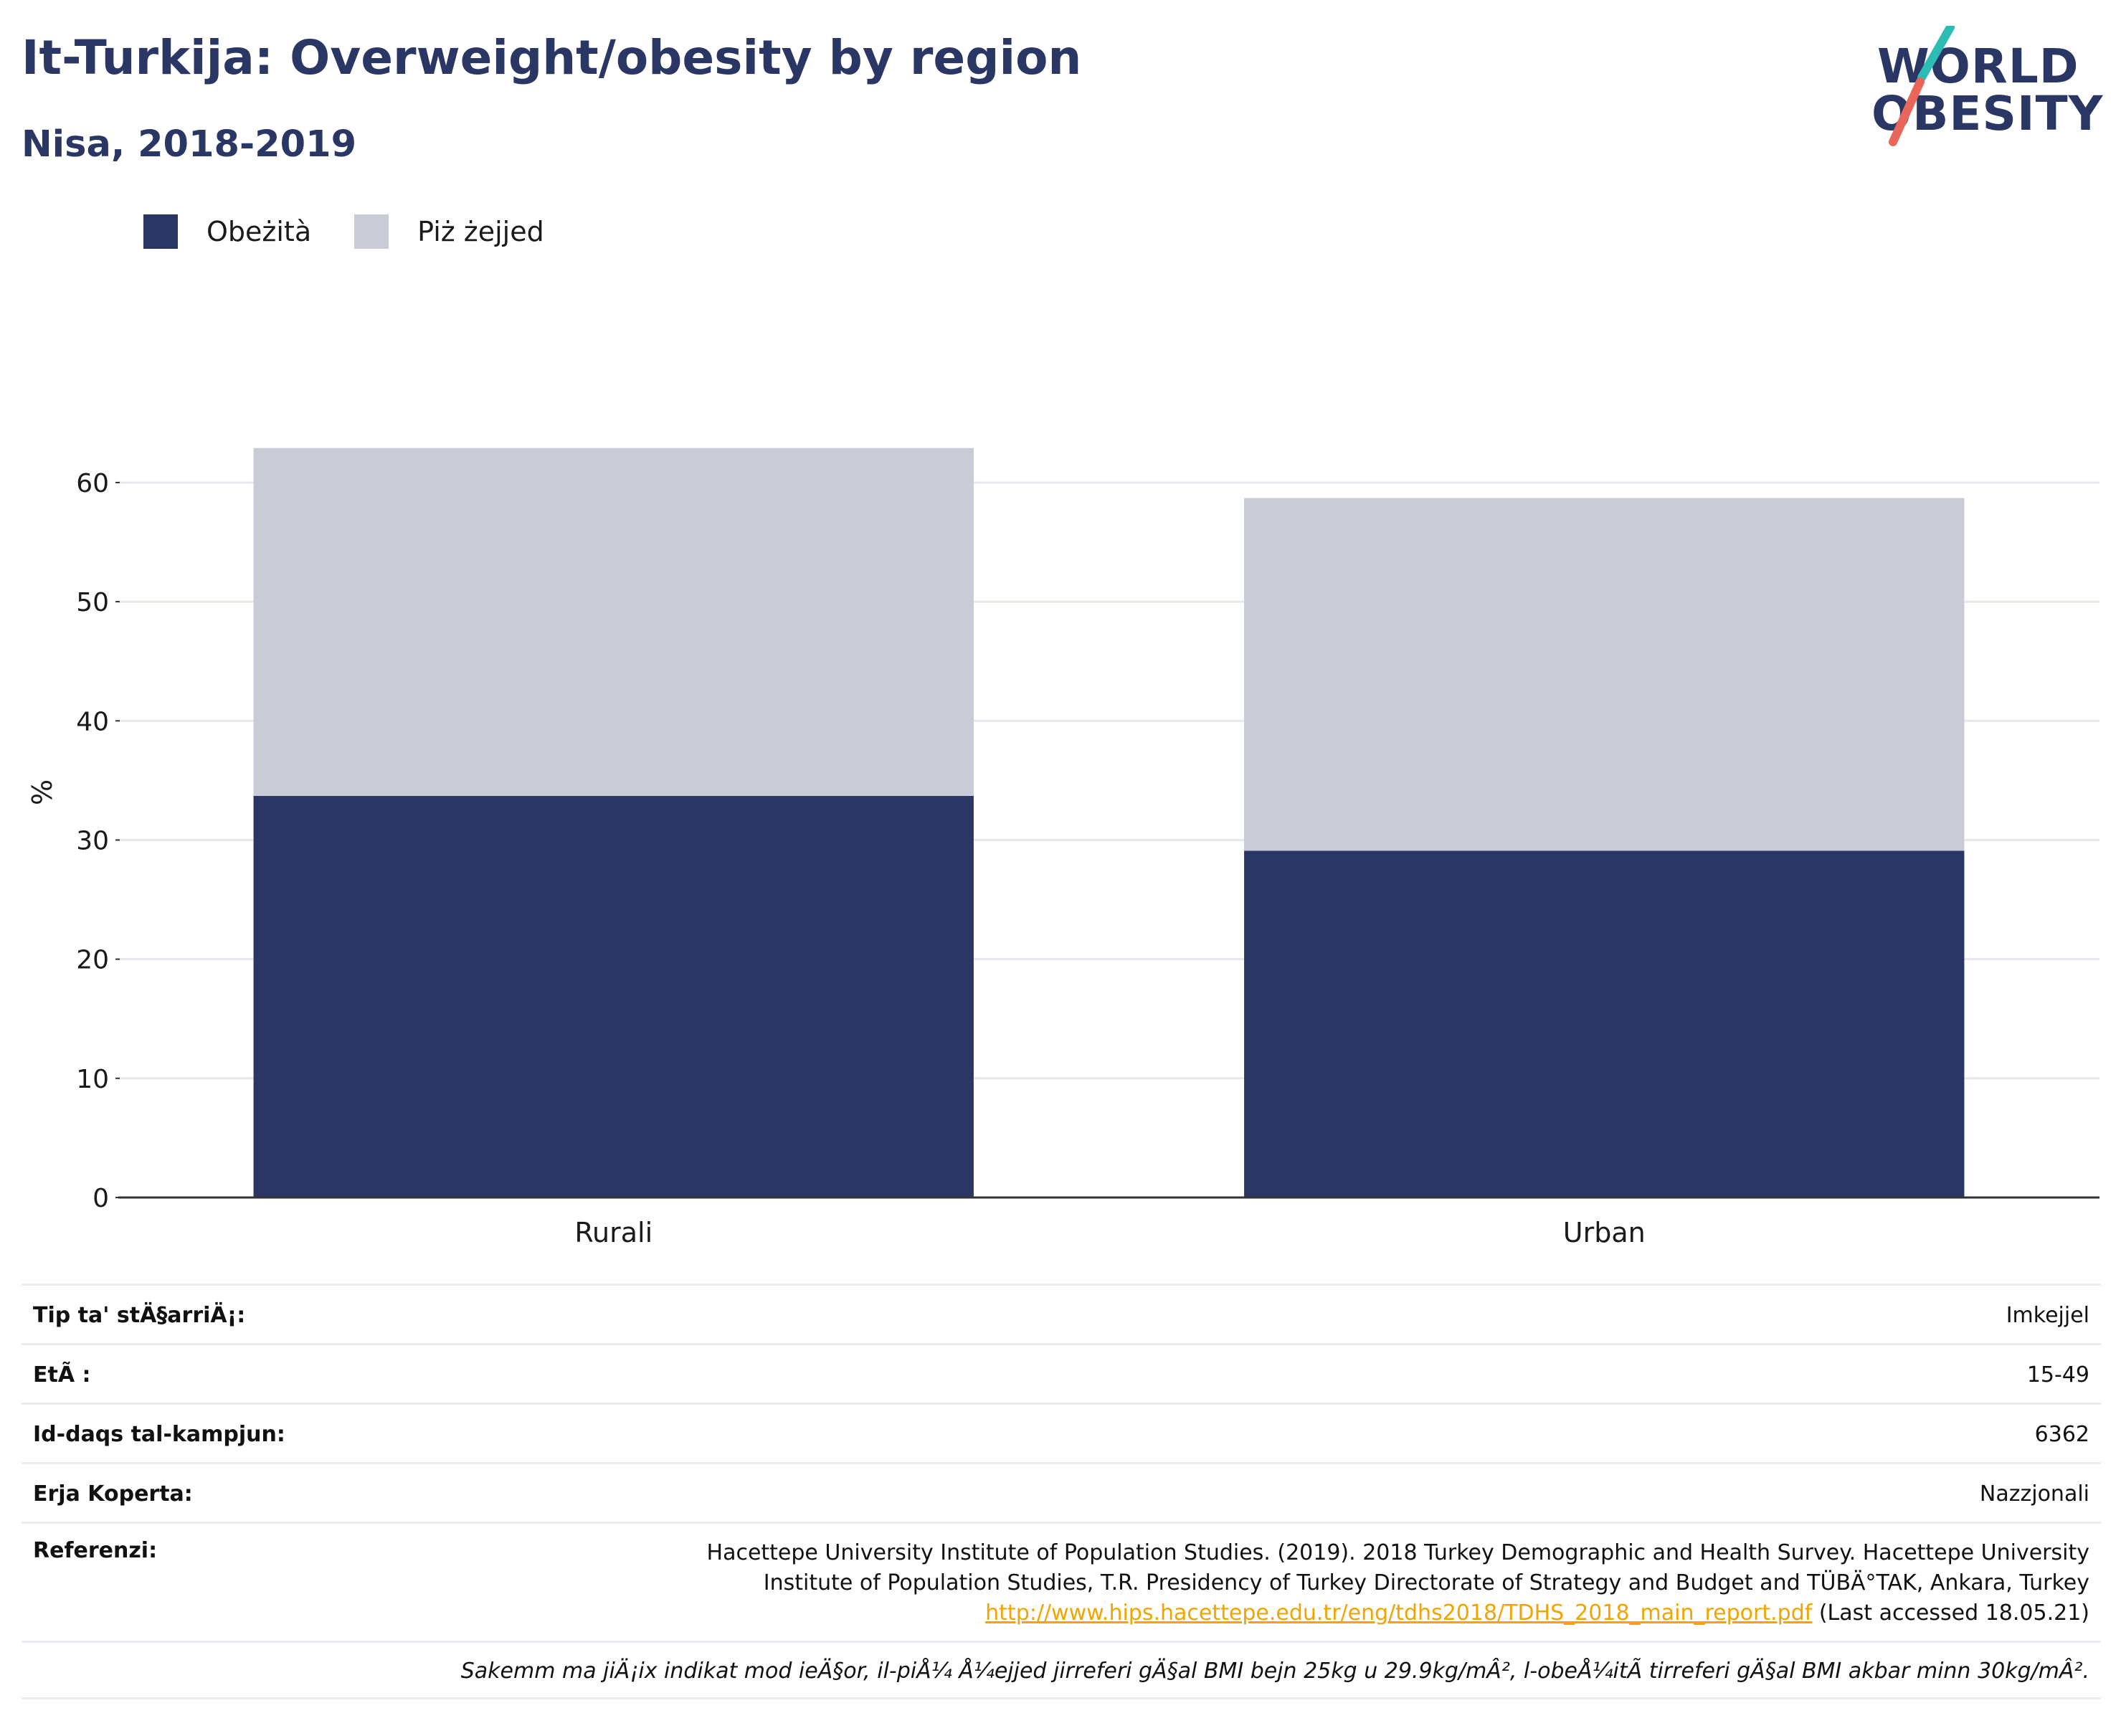 This screenshot has width=2121, height=1736. I want to click on info-value: Nazzjonali, so click(2034, 1494).